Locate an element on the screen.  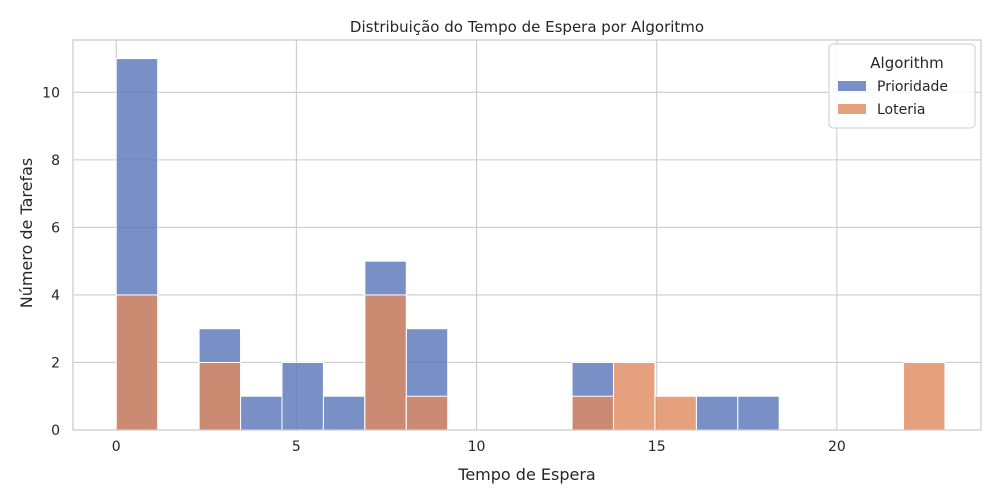
y-tick-label: 2 is located at coordinates (55, 363).